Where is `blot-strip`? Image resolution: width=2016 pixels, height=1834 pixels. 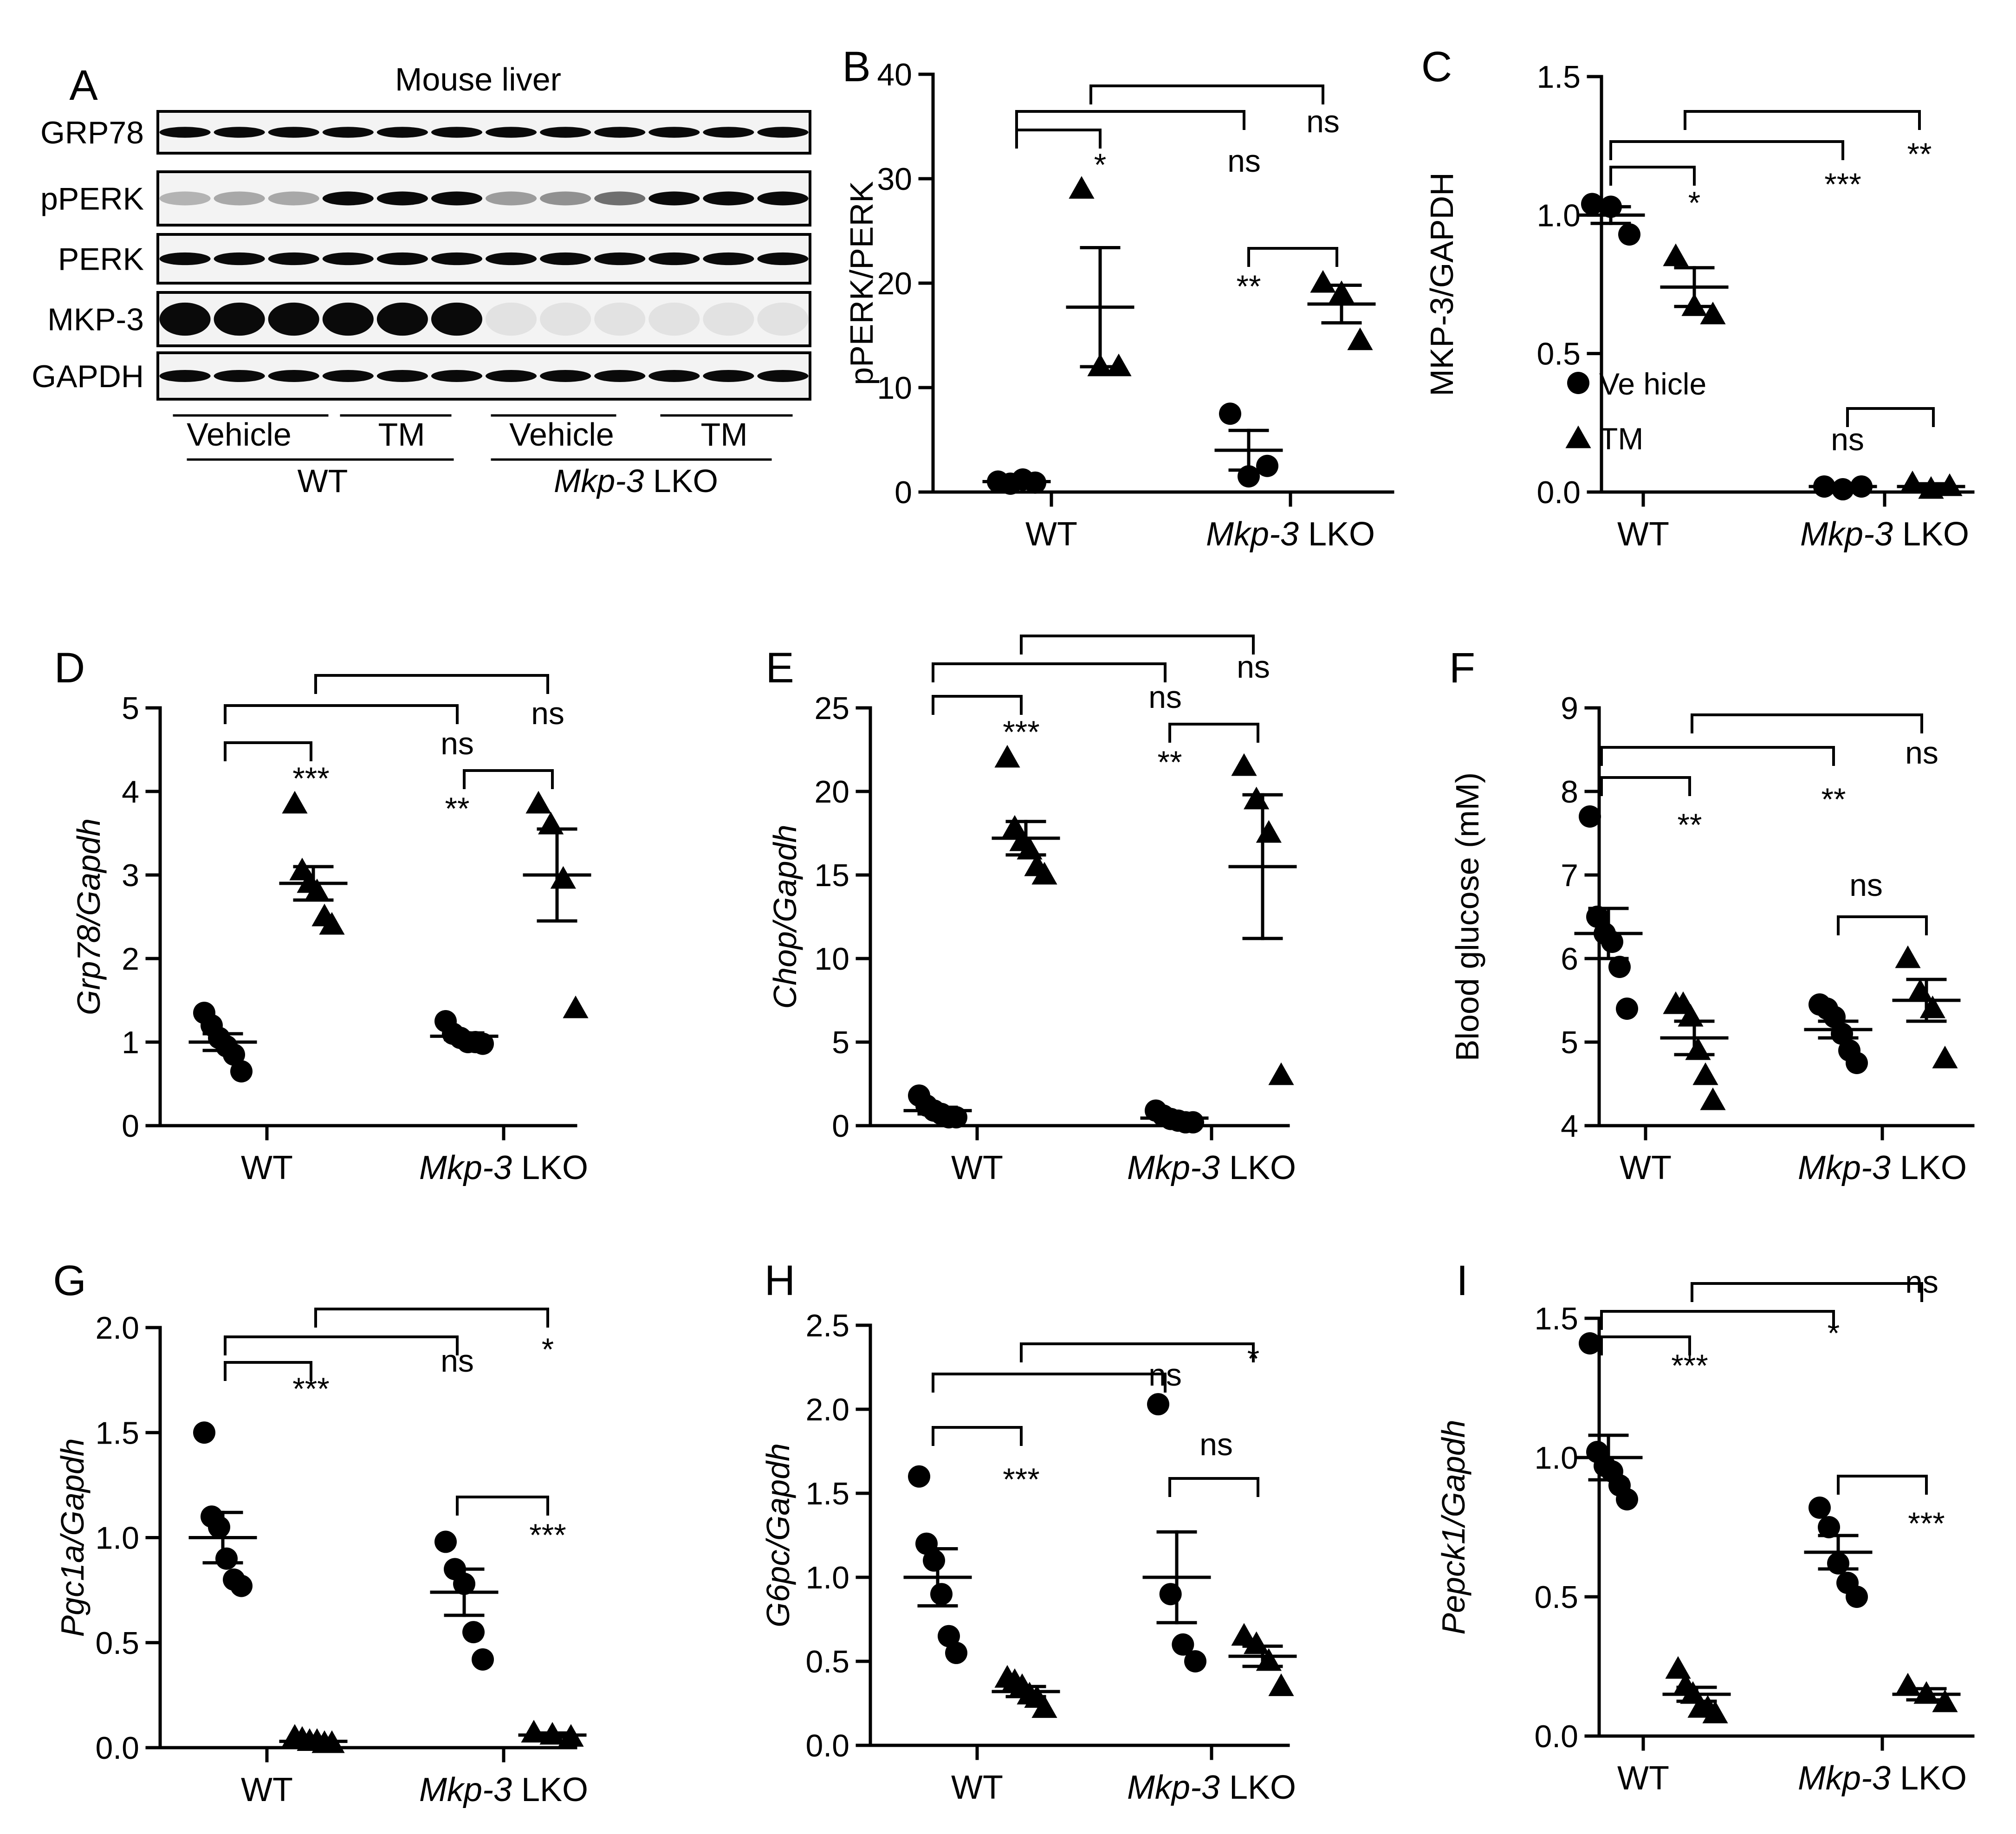 blot-strip is located at coordinates (483, 198).